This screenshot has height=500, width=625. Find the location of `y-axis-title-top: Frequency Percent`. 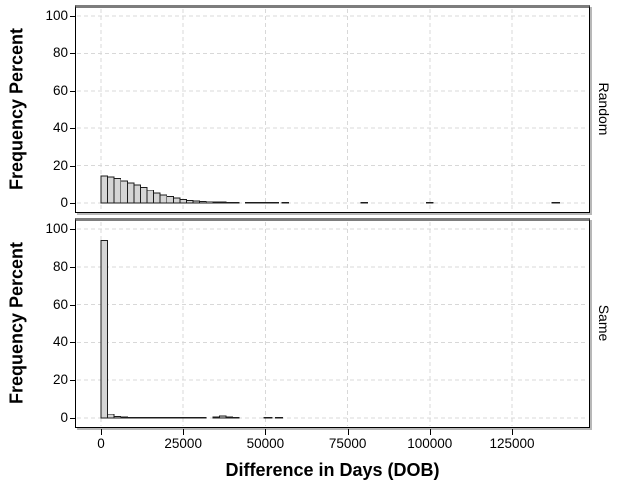

y-axis-title-top: Frequency Percent is located at coordinates (16, 109).